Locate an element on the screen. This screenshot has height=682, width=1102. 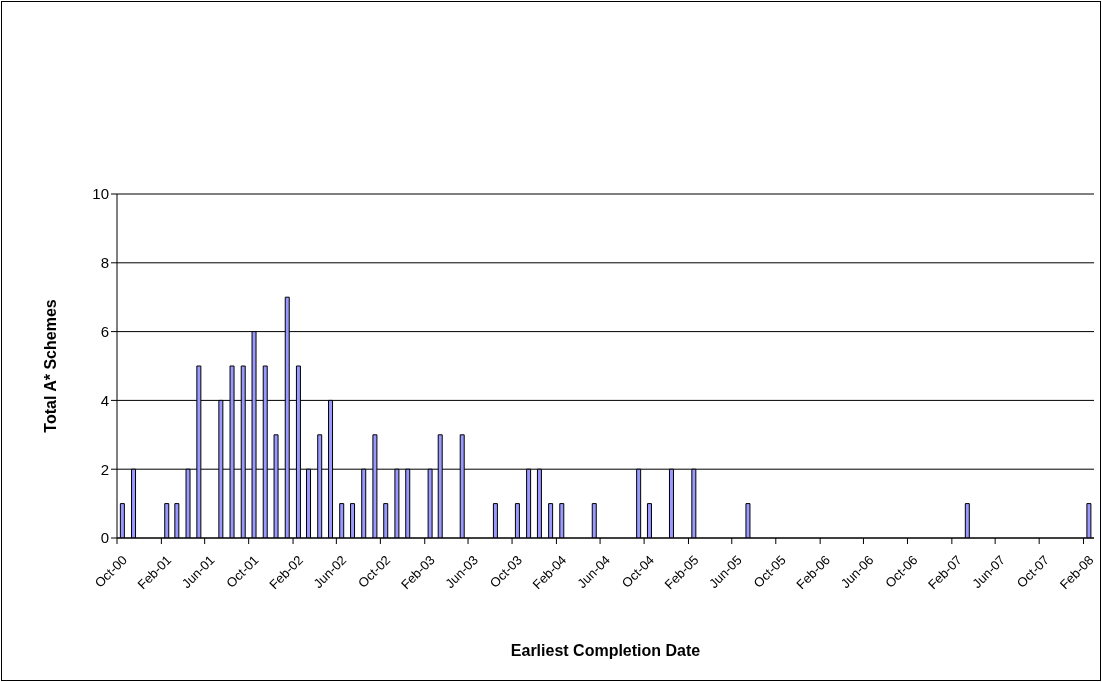
y-tick-label: 10 is located at coordinates (100, 194).